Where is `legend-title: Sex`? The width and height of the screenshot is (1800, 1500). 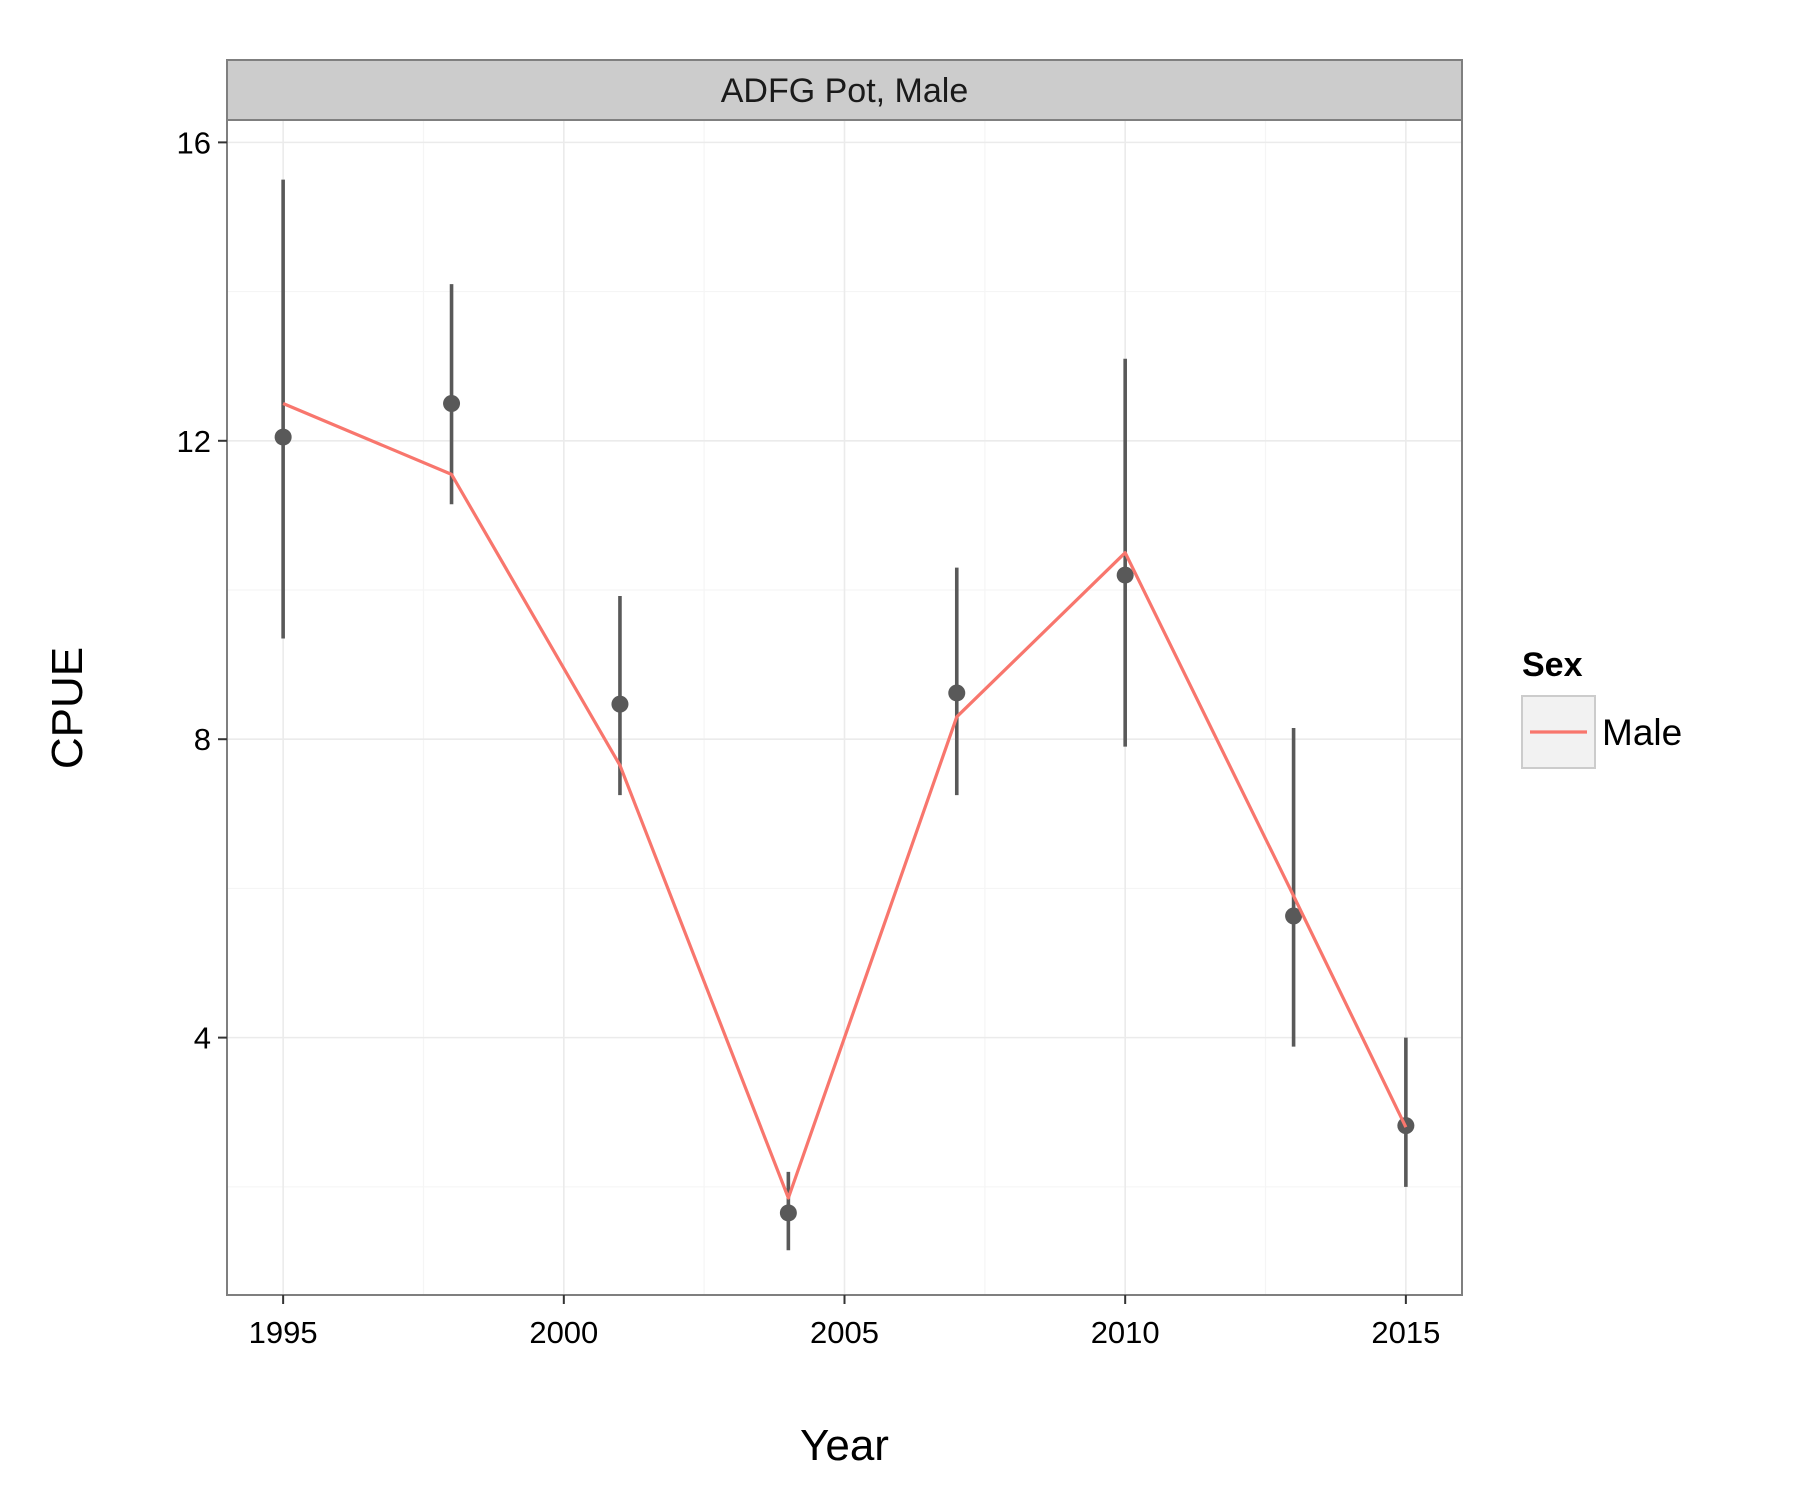 legend-title: Sex is located at coordinates (1552, 665).